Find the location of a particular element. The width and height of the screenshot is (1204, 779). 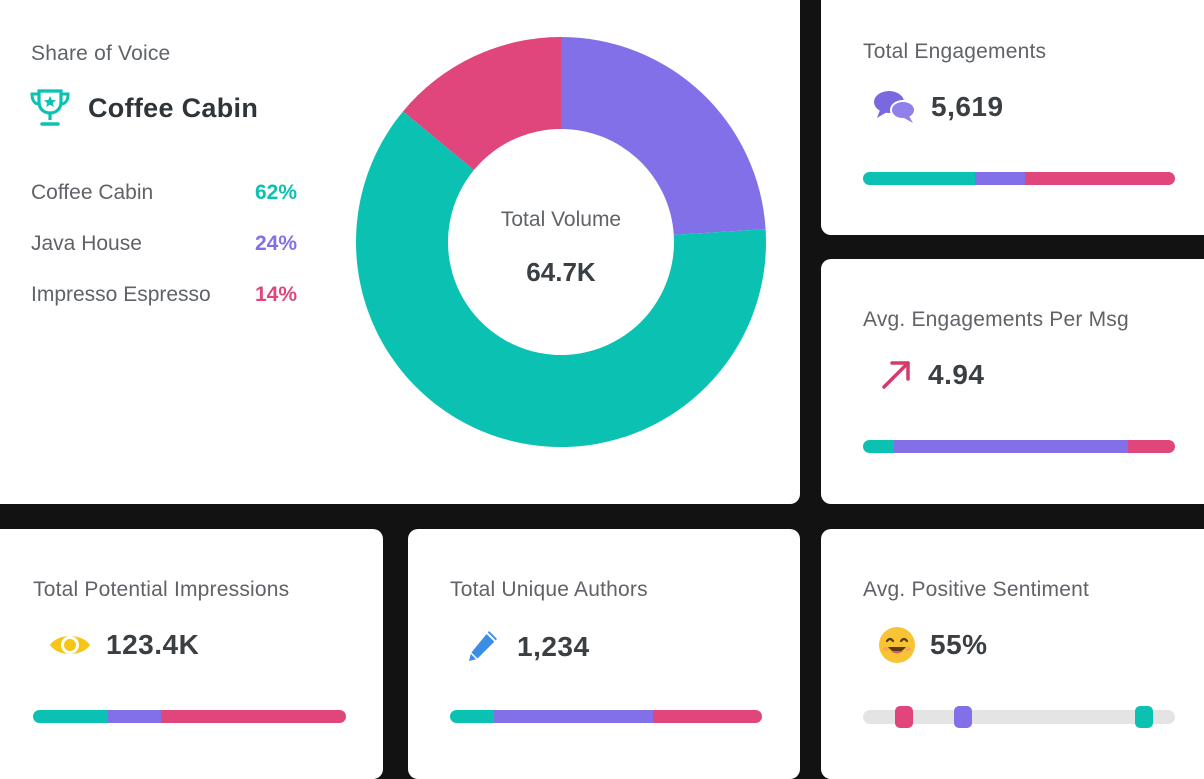

impressions-value: 123.4K is located at coordinates (153, 644).